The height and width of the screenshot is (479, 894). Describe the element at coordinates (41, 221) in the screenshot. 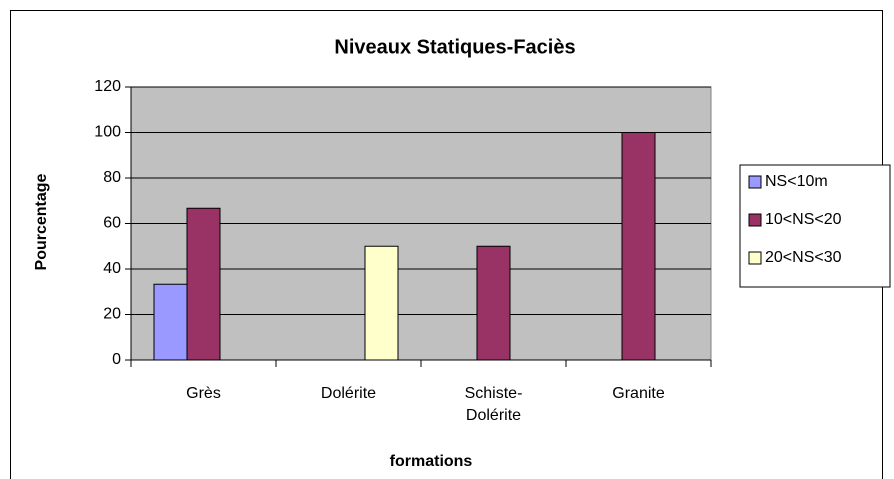

I see `y-axis-label: Pourcentage` at that location.